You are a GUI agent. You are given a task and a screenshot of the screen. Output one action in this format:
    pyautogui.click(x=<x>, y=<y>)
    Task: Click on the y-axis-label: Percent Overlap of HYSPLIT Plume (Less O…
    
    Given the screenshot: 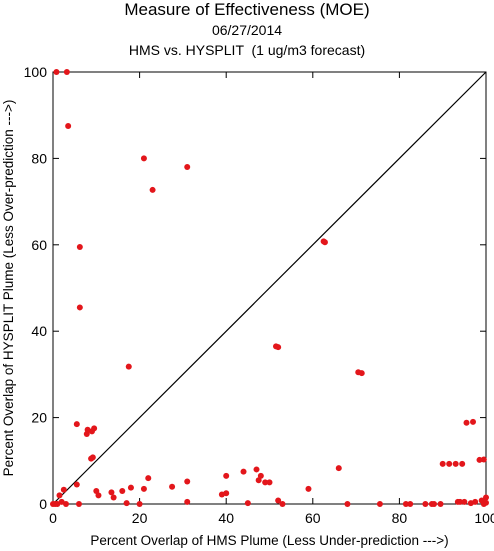 What is the action you would take?
    pyautogui.click(x=8, y=288)
    